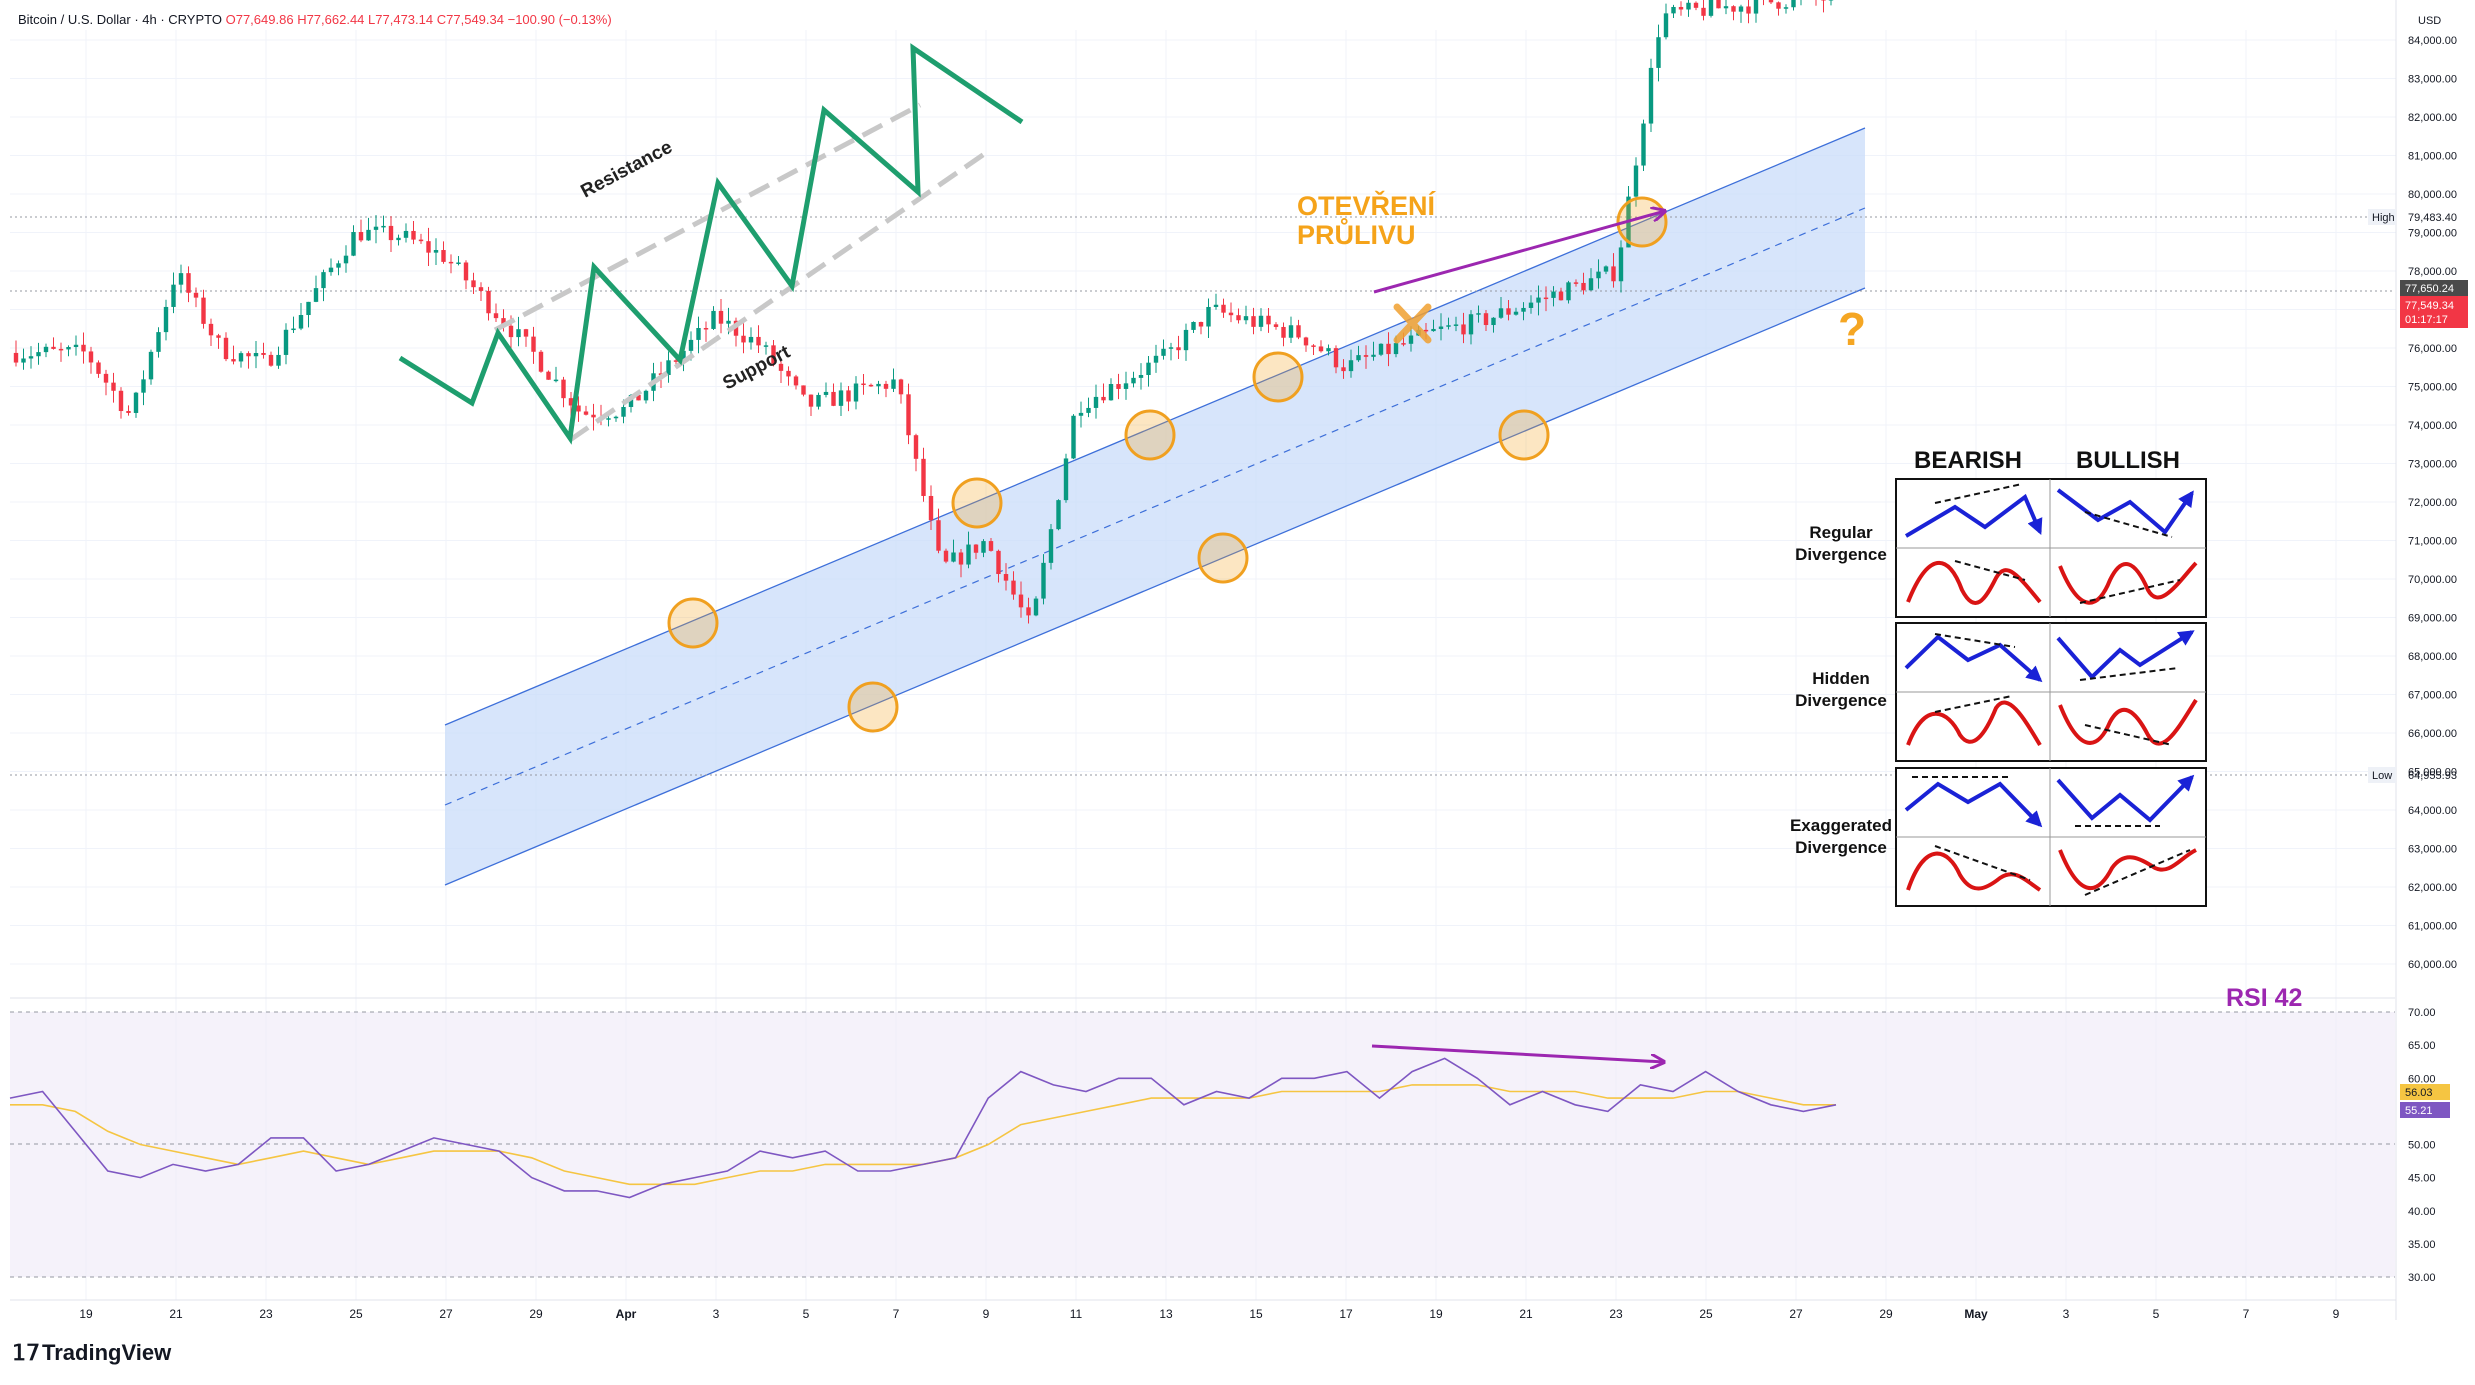 Image resolution: width=2475 pixels, height=1385 pixels. Describe the element at coordinates (1278, 377) in the screenshot. I see `touch-circle` at that location.